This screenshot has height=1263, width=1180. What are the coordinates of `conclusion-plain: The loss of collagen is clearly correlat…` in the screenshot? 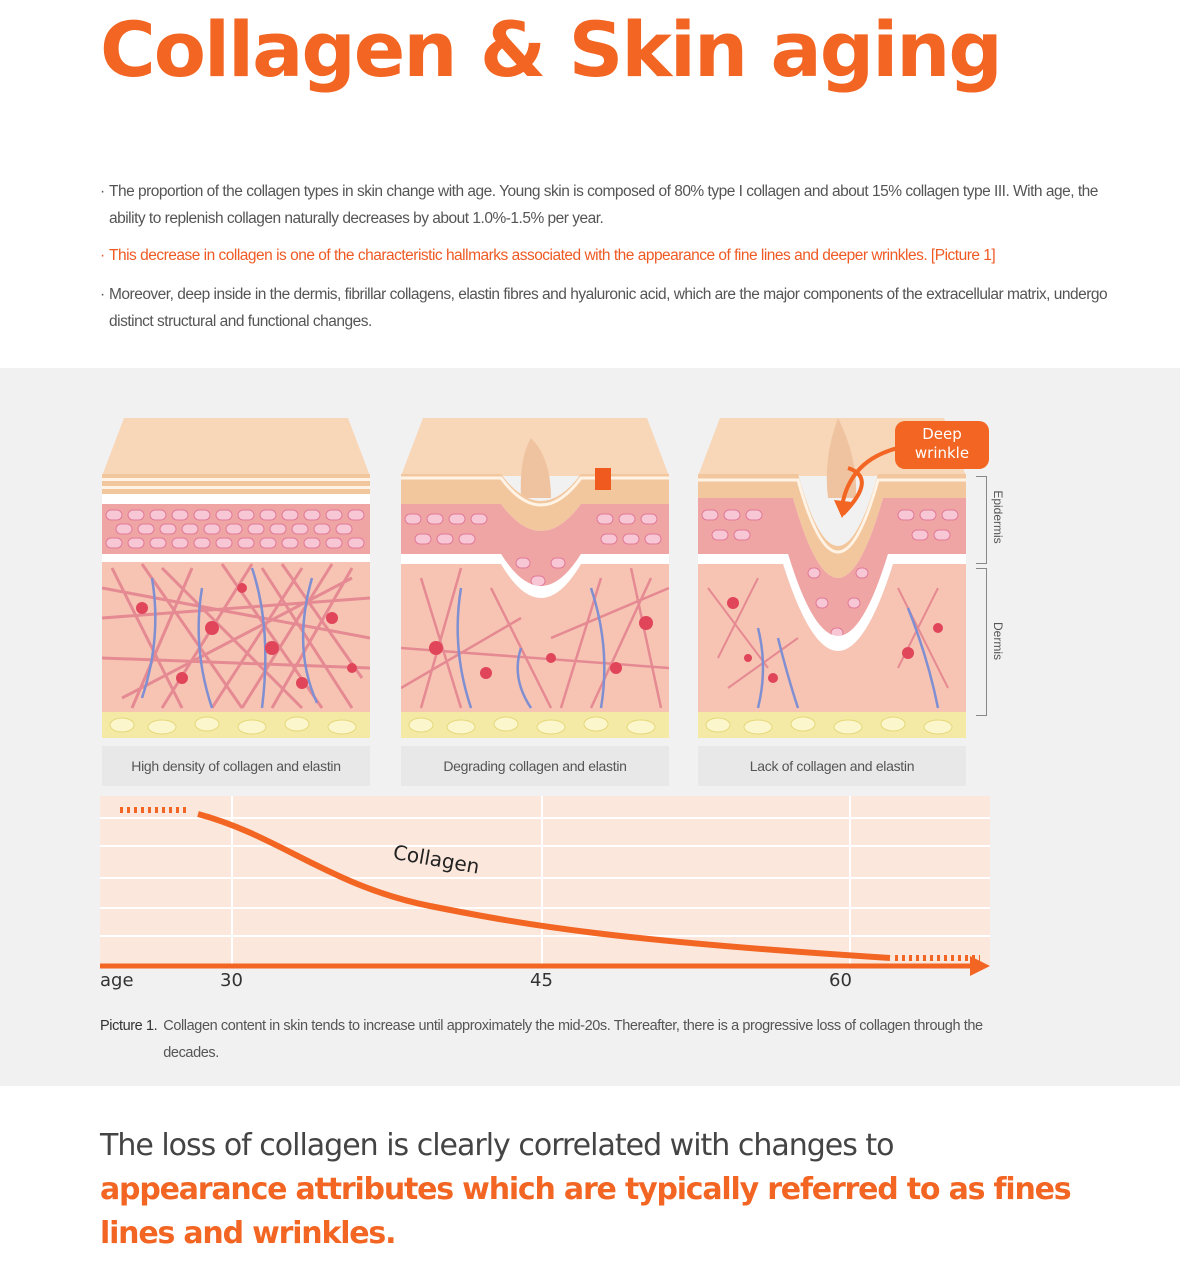 It's located at (497, 1145).